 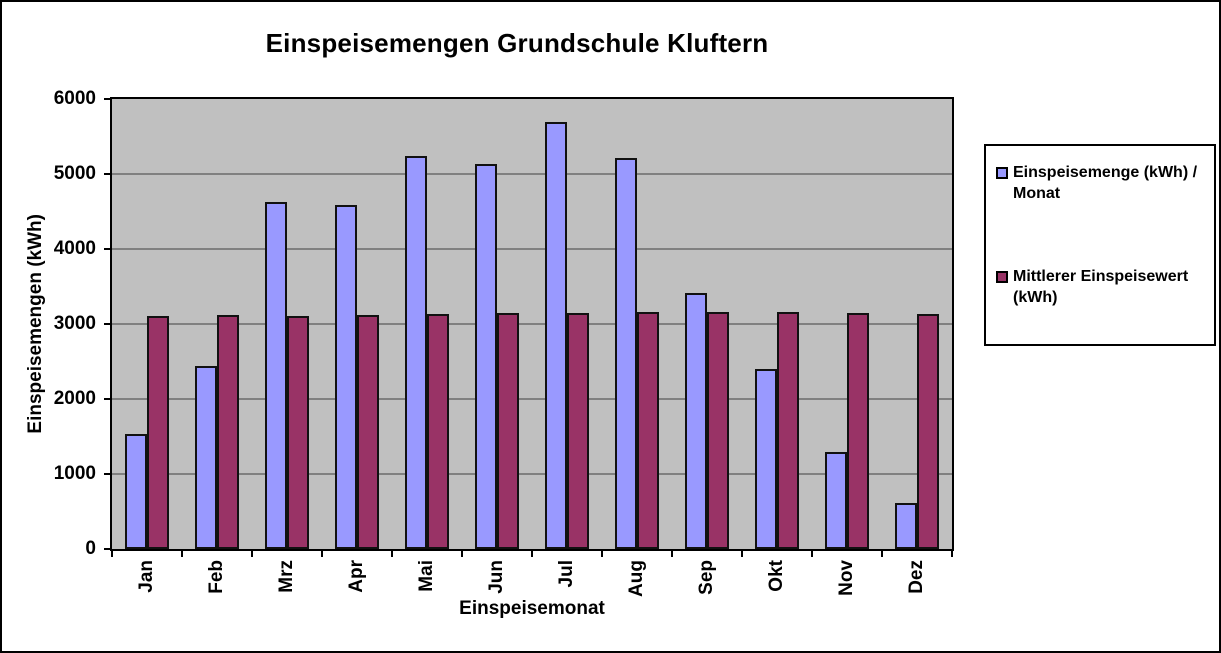 I want to click on x-tick-label-dez: Dez, so click(x=916, y=577).